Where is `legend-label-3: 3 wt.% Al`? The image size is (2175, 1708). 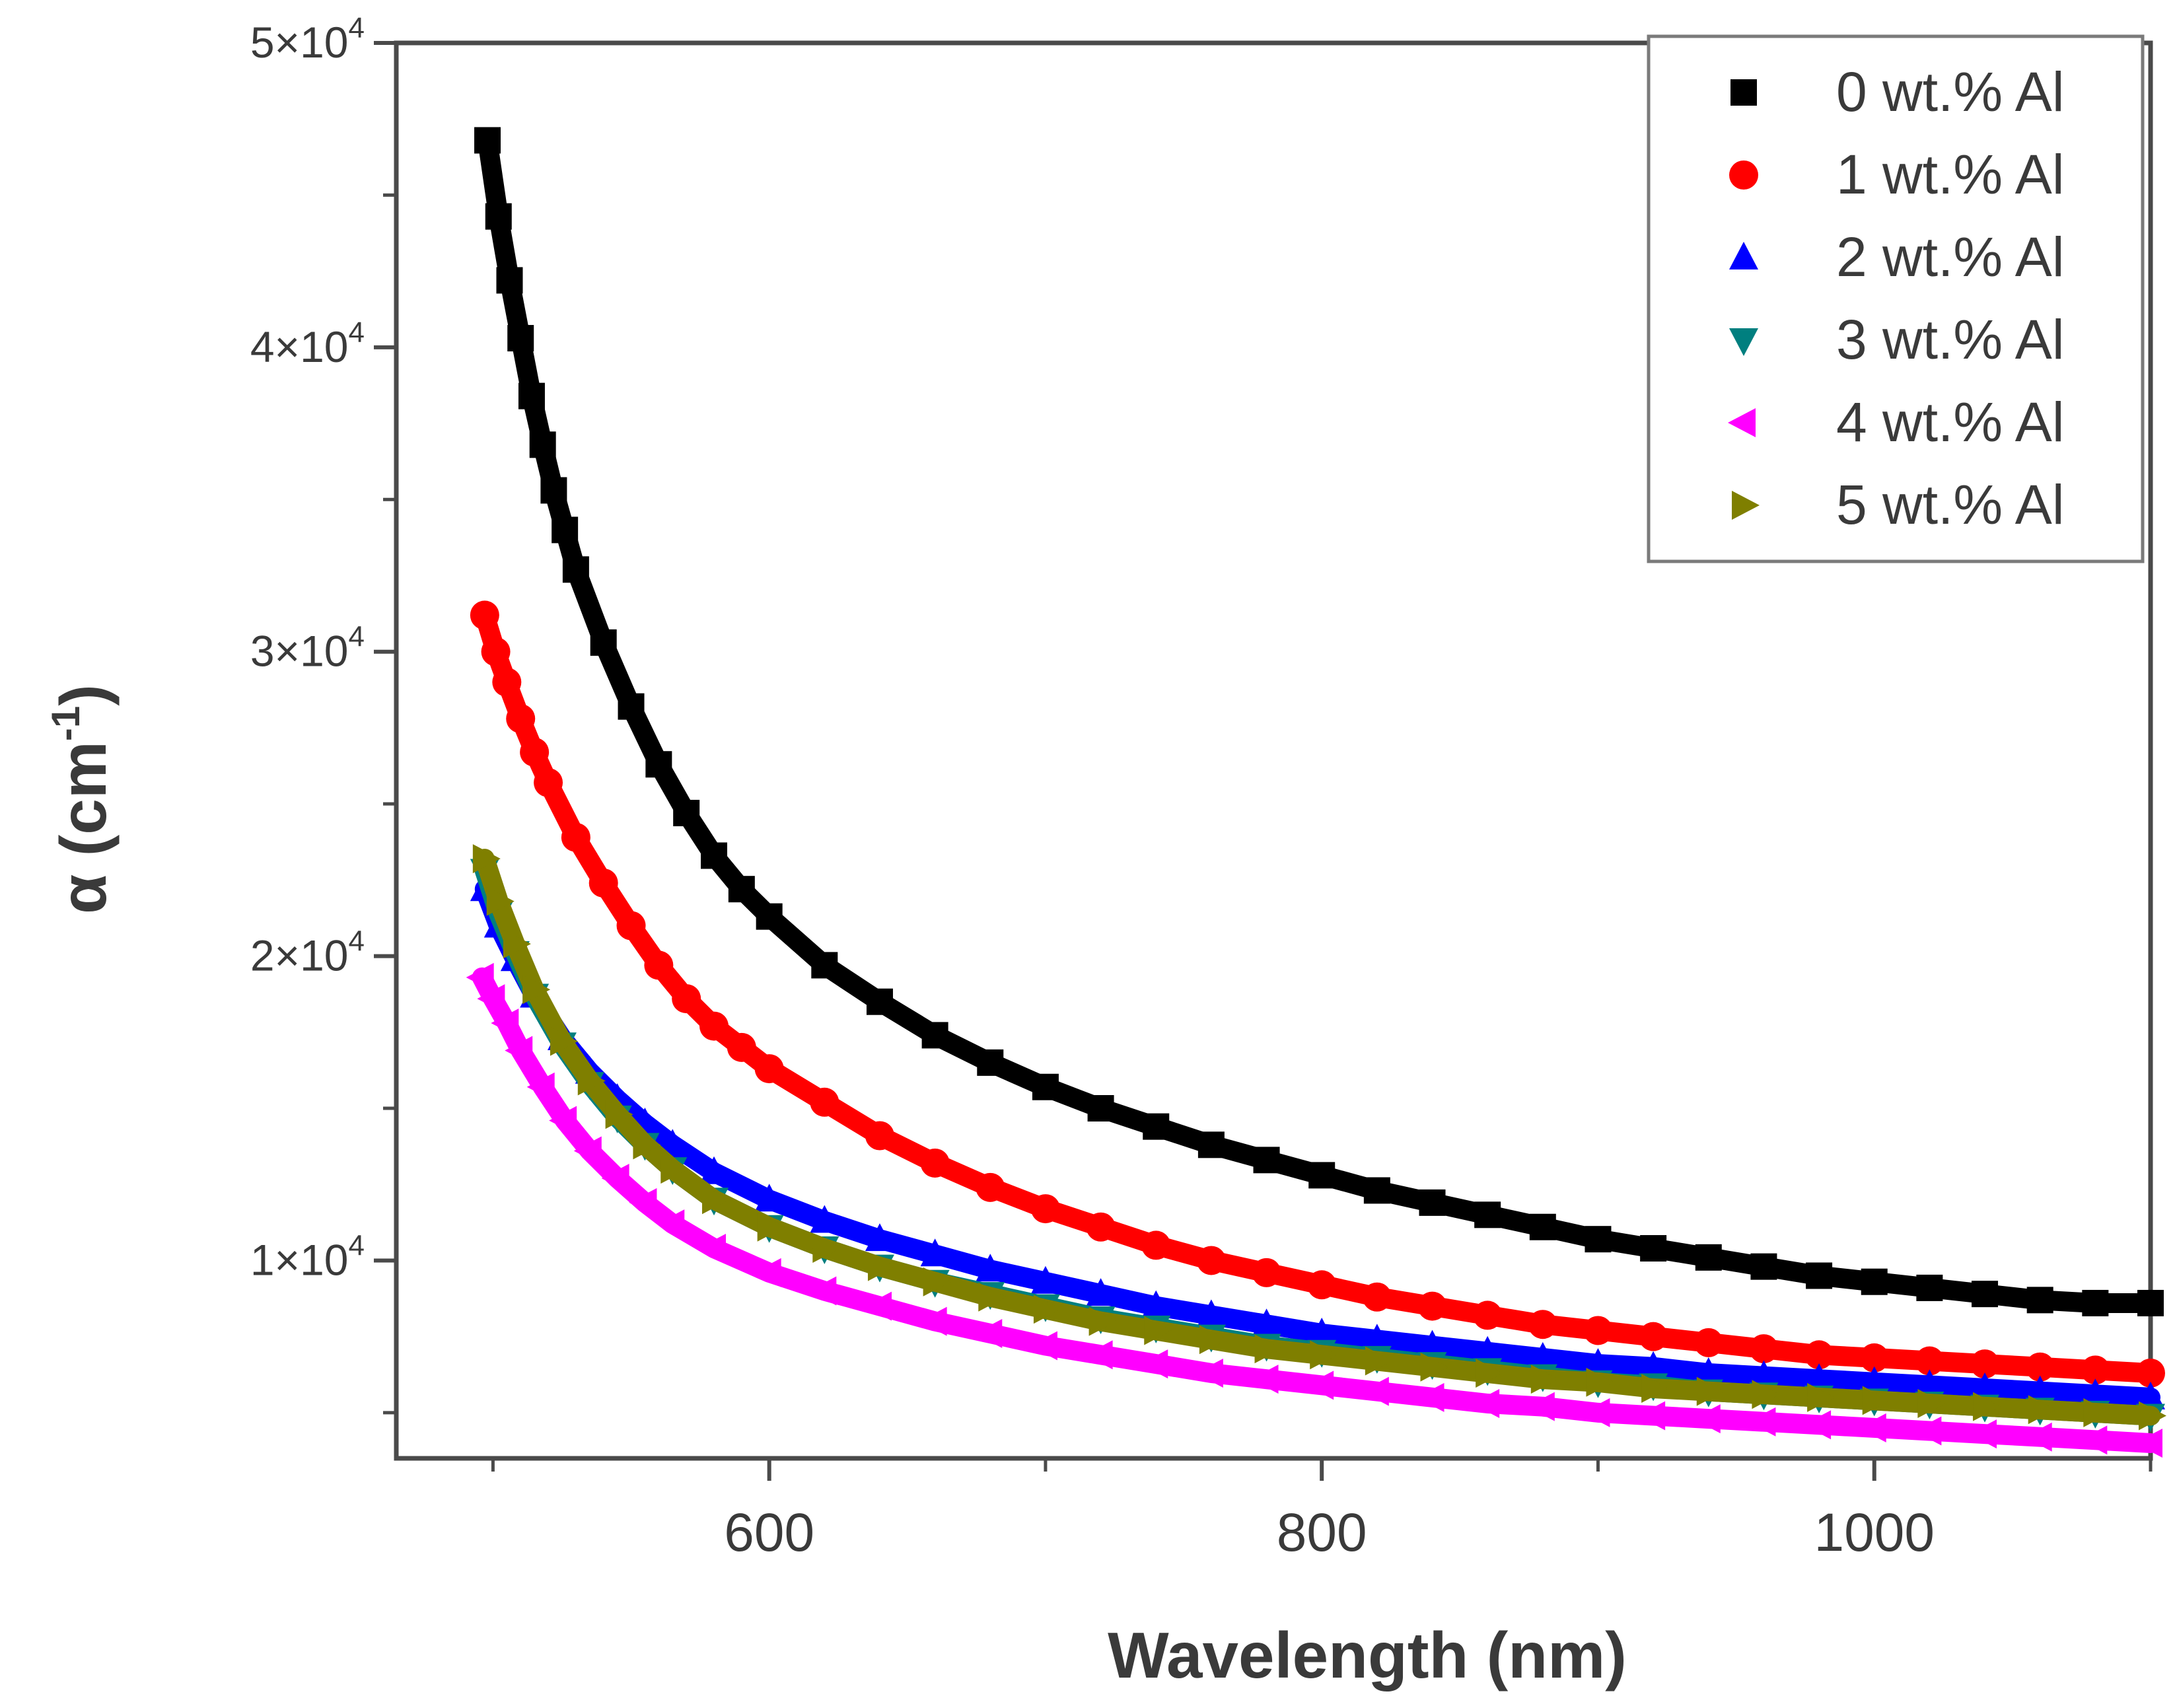
legend-label-3: 3 wt.% Al is located at coordinates (1950, 339).